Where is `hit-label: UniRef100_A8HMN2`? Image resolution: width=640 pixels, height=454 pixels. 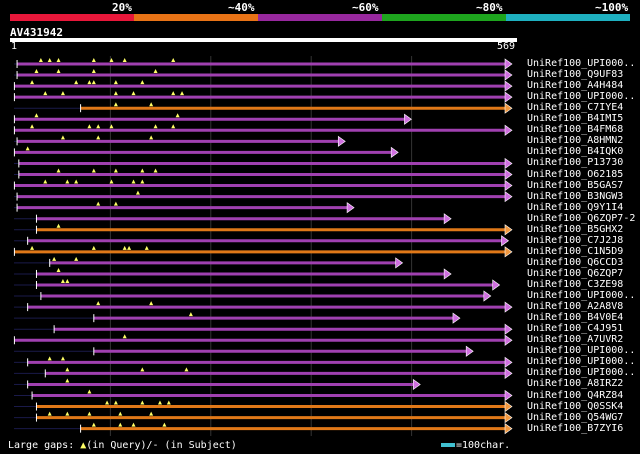 hit-label: UniRef100_A8HMN2 is located at coordinates (575, 141).